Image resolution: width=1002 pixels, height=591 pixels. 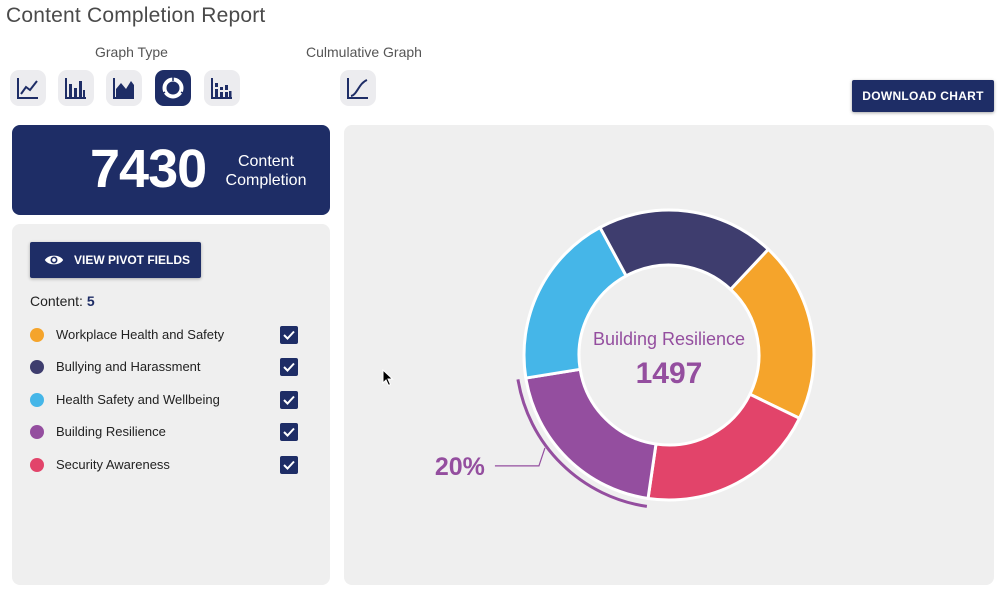 What do you see at coordinates (520, 457) in the screenshot?
I see `percent-leader-line` at bounding box center [520, 457].